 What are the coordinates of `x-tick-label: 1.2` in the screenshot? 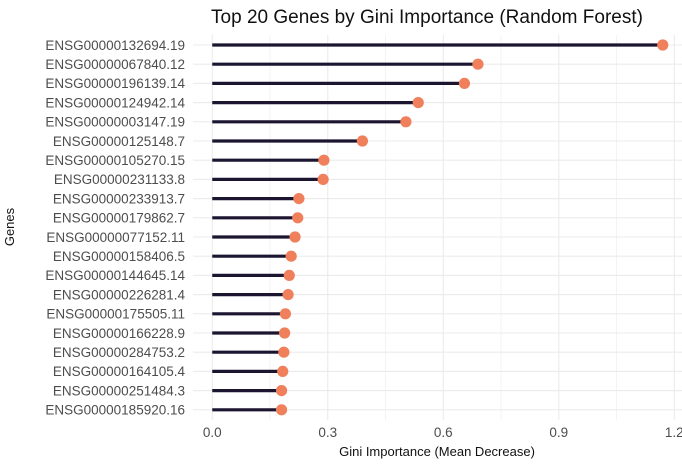 It's located at (673, 432).